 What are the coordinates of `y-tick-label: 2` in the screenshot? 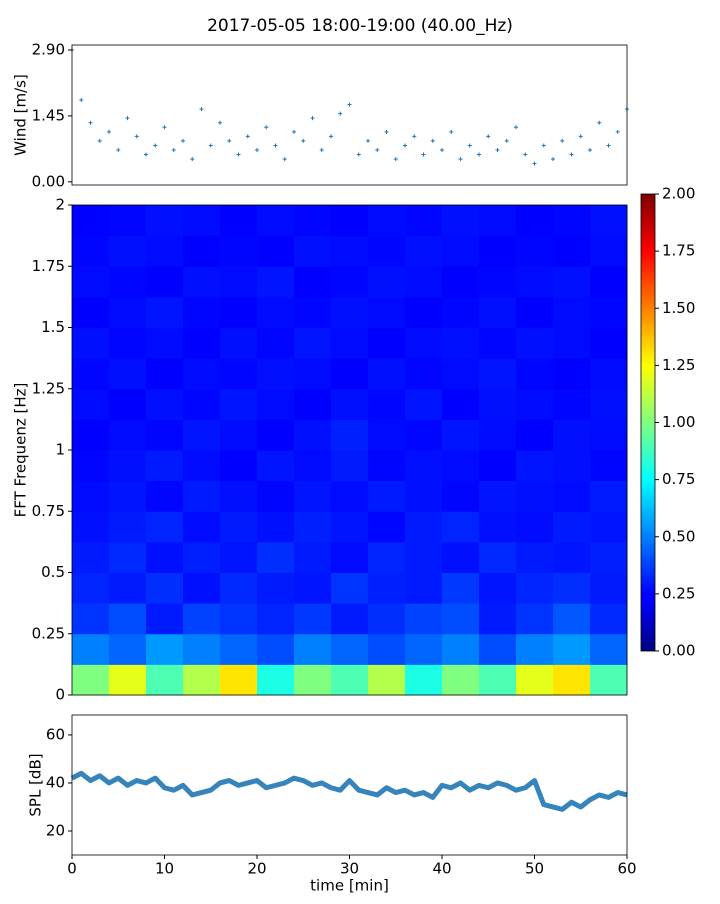 It's located at (60, 205).